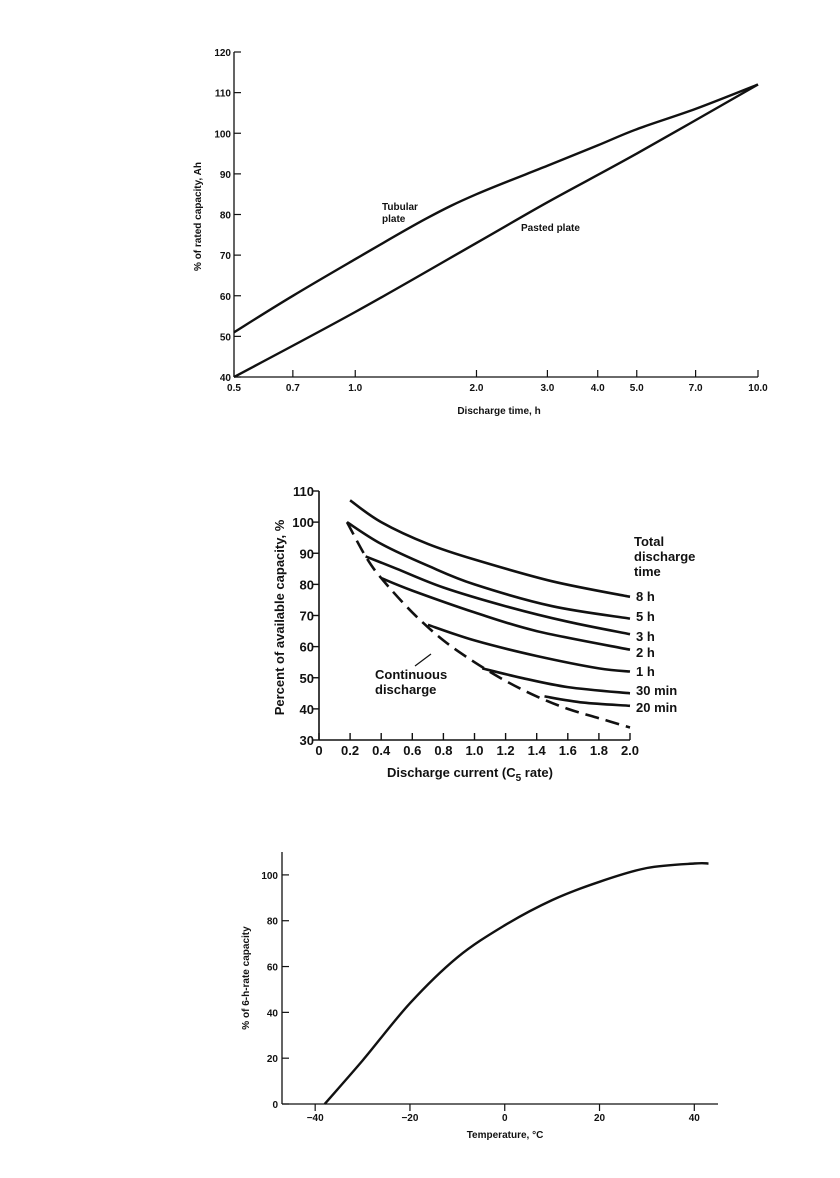 The height and width of the screenshot is (1178, 840). I want to click on chart1-y-tick-label: 50, so click(226, 337).